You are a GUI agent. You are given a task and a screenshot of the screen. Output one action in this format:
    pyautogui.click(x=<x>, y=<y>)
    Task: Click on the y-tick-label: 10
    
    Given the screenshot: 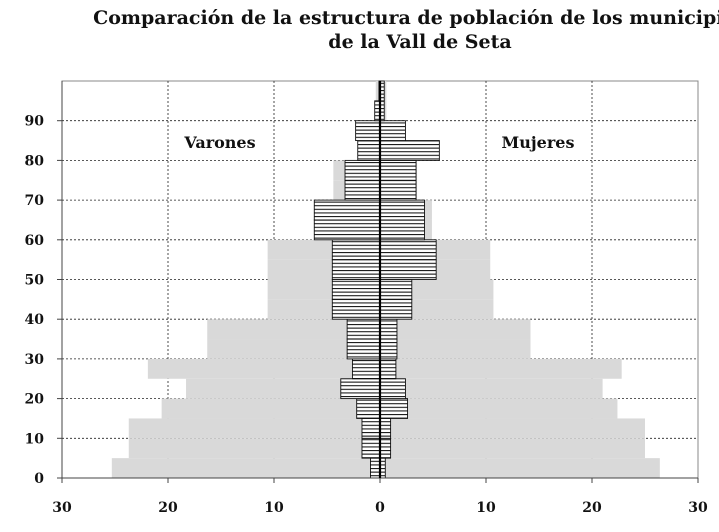 What is the action you would take?
    pyautogui.click(x=35, y=439)
    